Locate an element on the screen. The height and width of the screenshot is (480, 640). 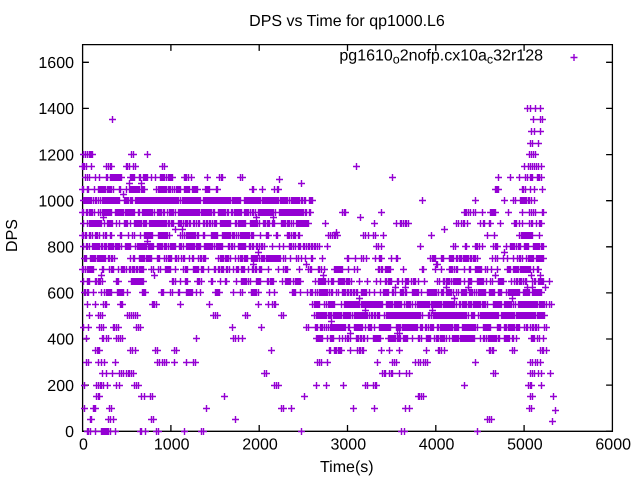
svg-text: 1600 is located at coordinates (56, 63).